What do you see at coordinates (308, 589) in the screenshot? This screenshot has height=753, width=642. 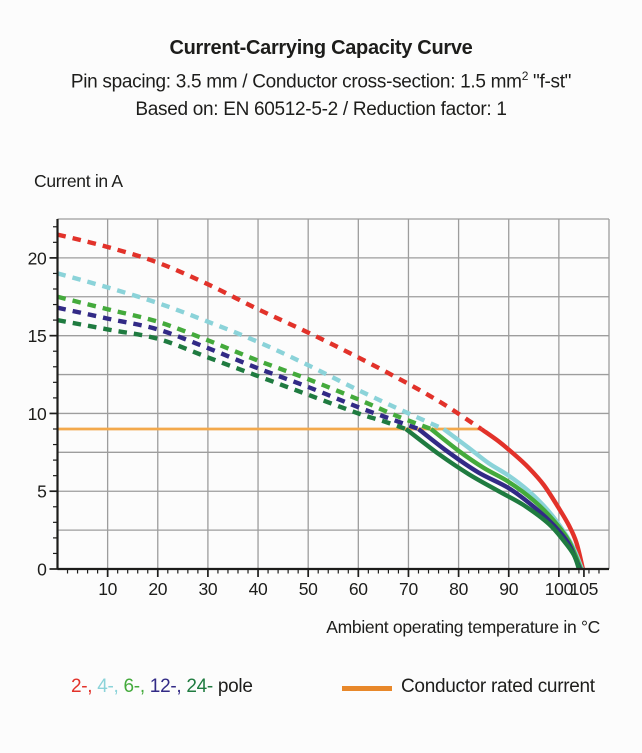 I see `x-tick-label-50: 50` at bounding box center [308, 589].